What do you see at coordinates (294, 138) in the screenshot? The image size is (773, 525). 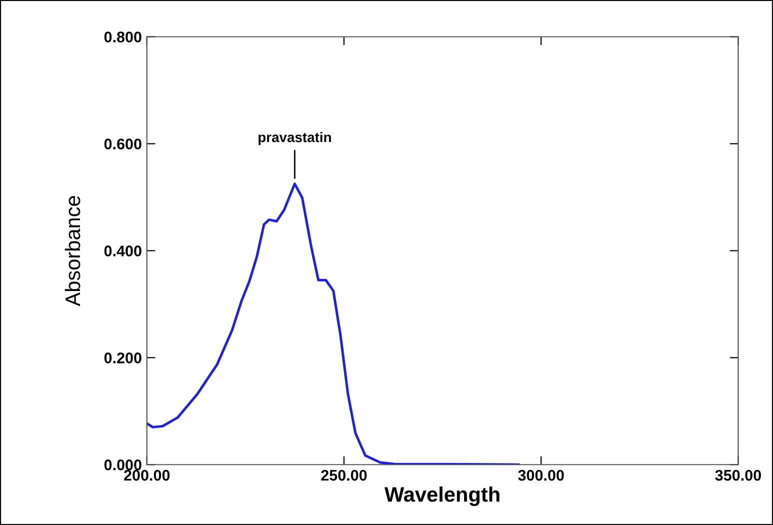 I see `annotation: pravastatin` at bounding box center [294, 138].